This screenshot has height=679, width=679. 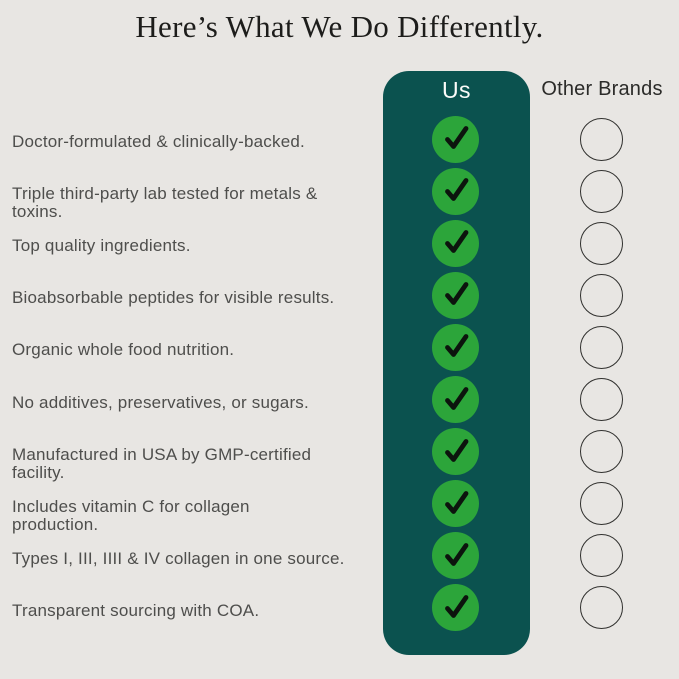 What do you see at coordinates (160, 402) in the screenshot?
I see `feature-text: No additives, preservatives, or sugars.` at bounding box center [160, 402].